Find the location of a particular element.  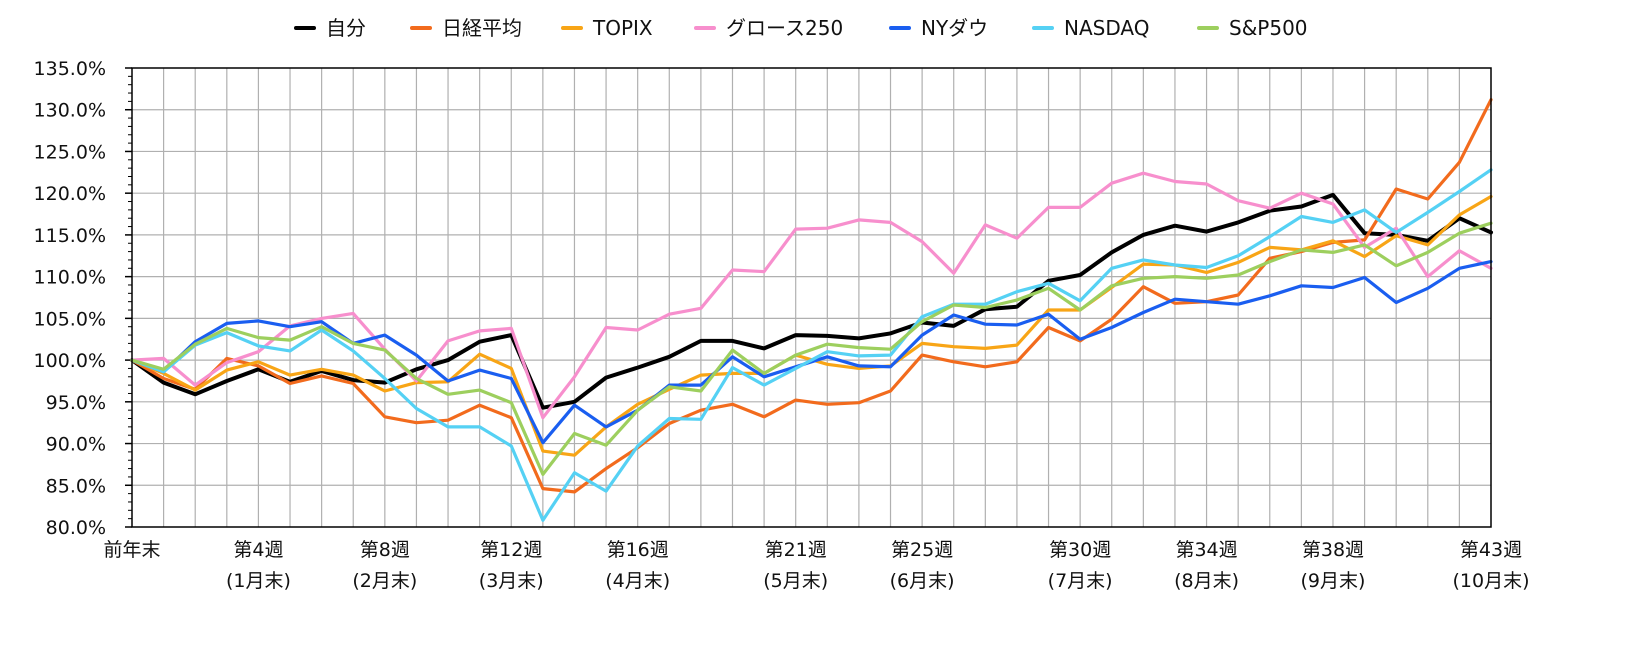

legend-item: S&P500 is located at coordinates (1252, 28).